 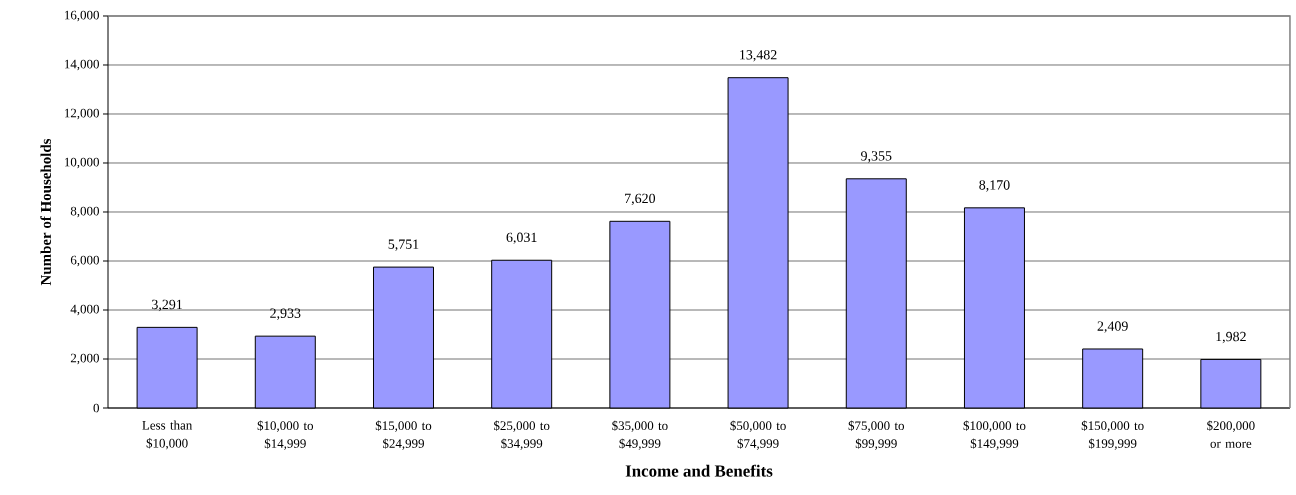 I want to click on y-tick-label: 4,000, so click(x=84, y=310).